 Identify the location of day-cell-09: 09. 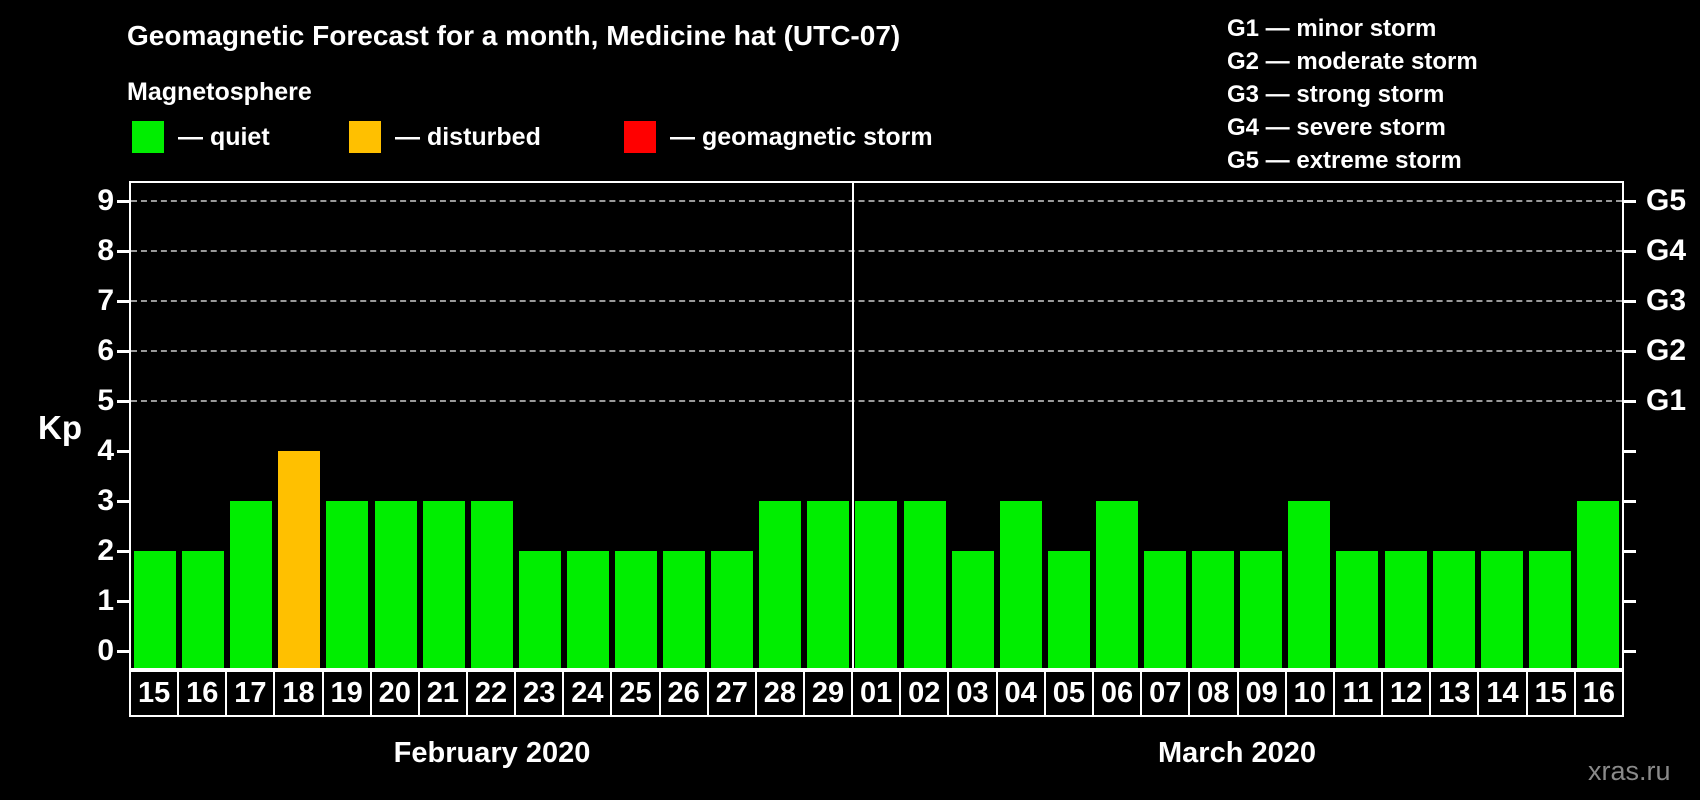
(1260, 693).